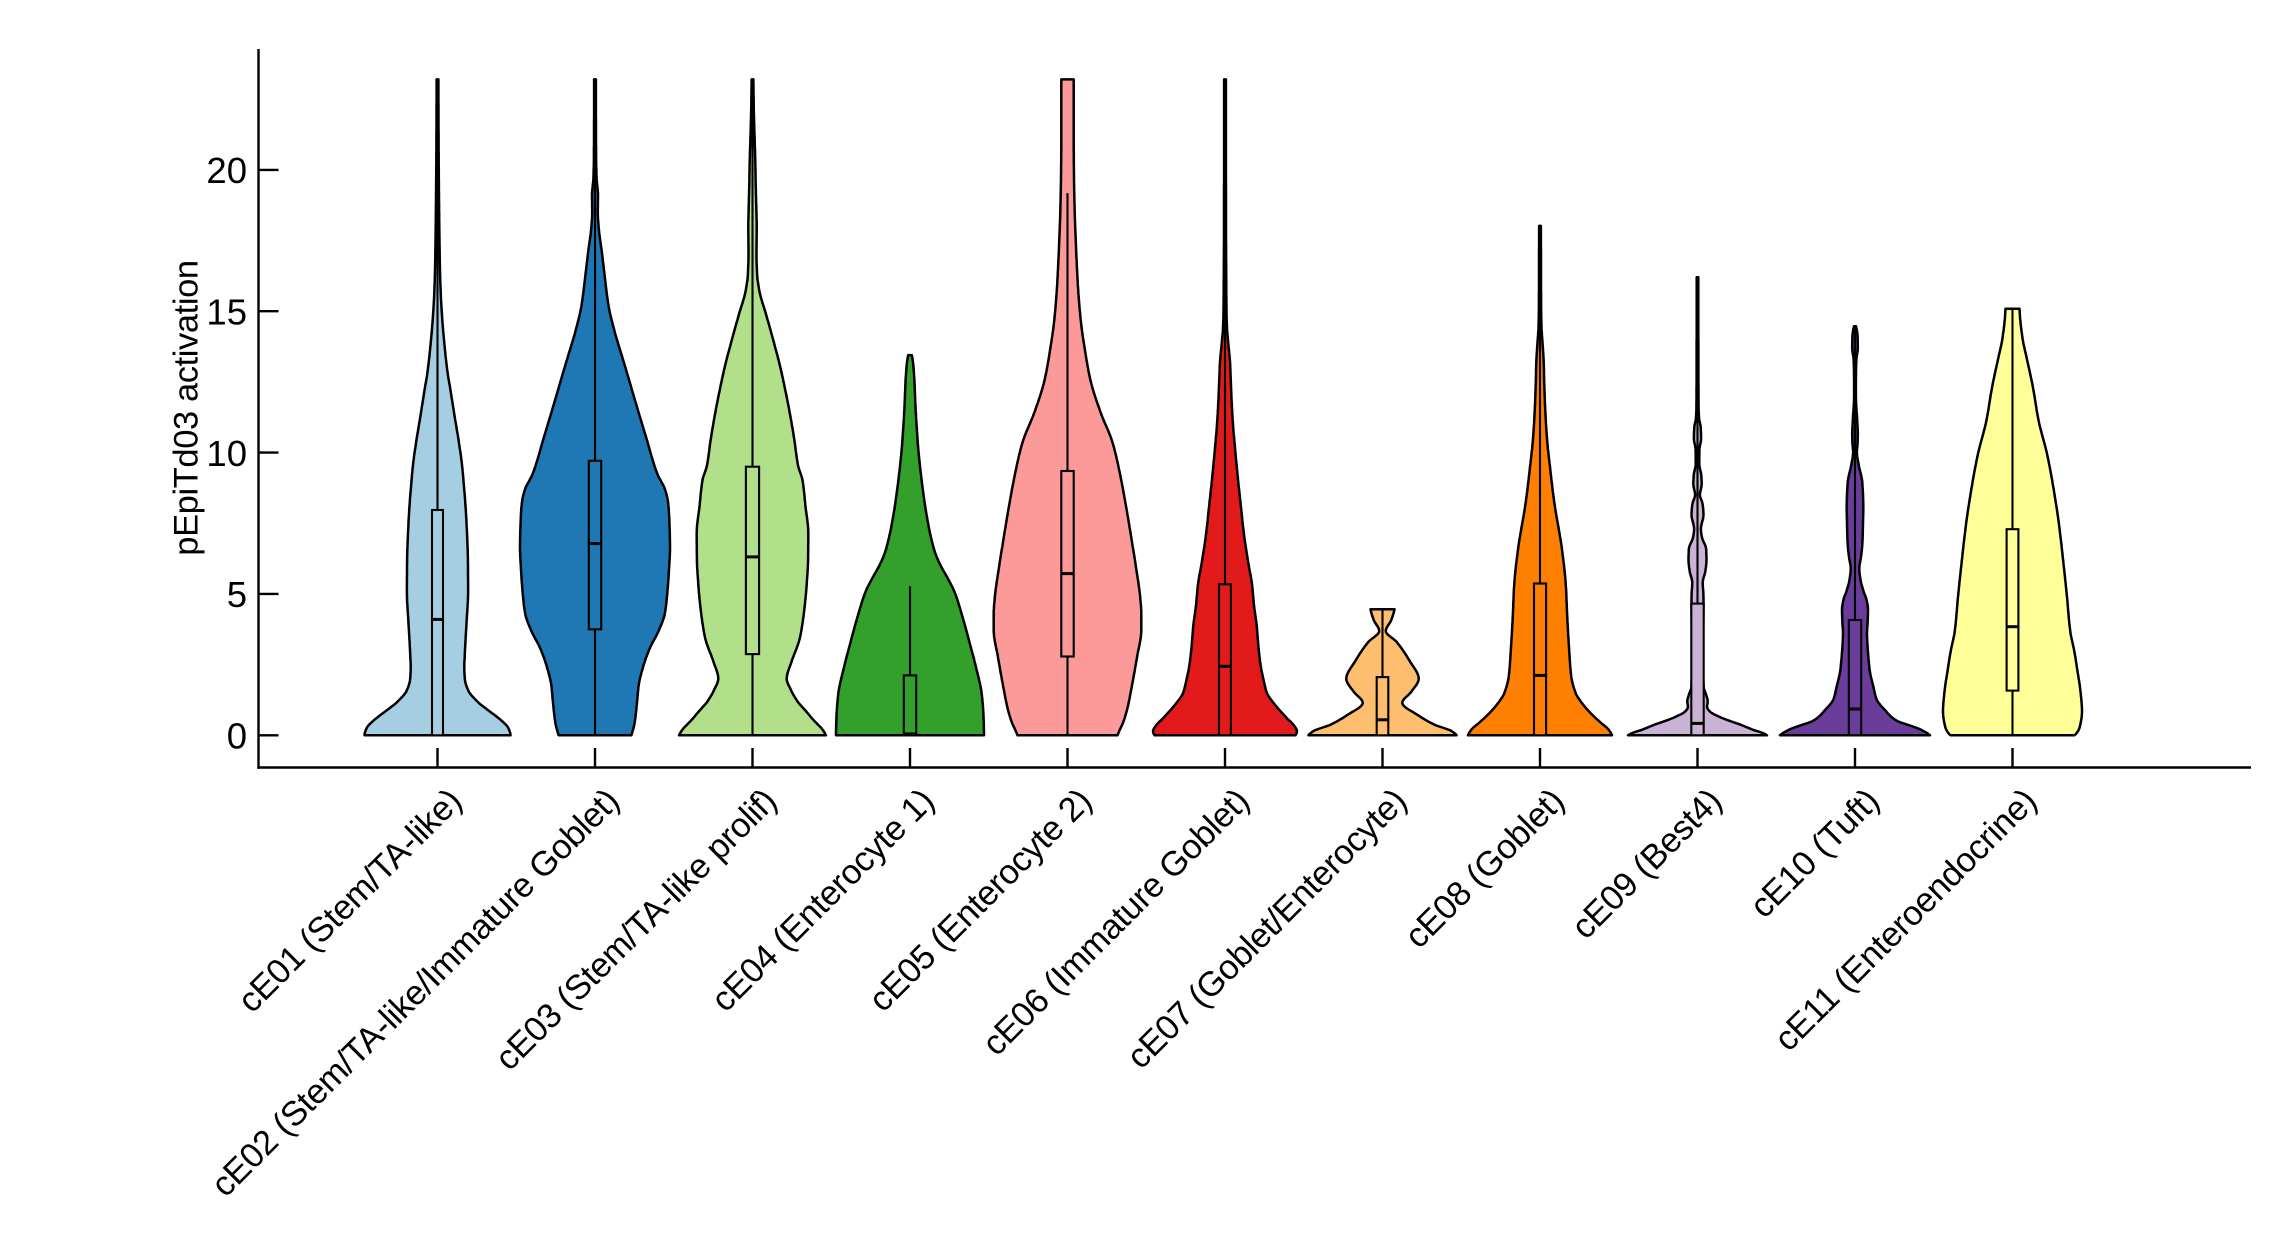 Image resolution: width=2292 pixels, height=1255 pixels. I want to click on svg-text: 15, so click(226, 311).